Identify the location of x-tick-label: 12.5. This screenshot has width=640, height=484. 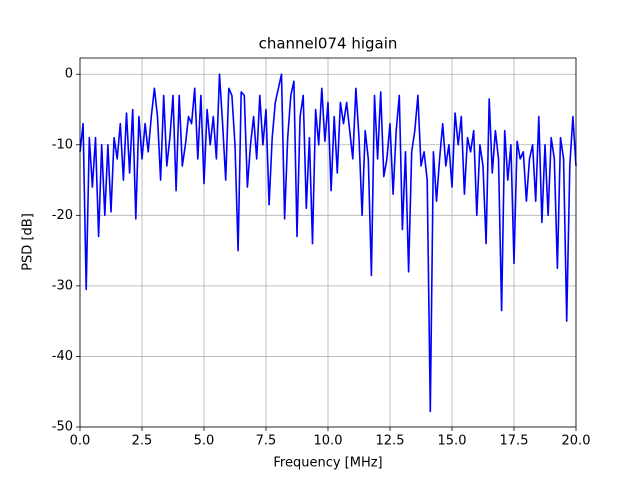
(390, 441).